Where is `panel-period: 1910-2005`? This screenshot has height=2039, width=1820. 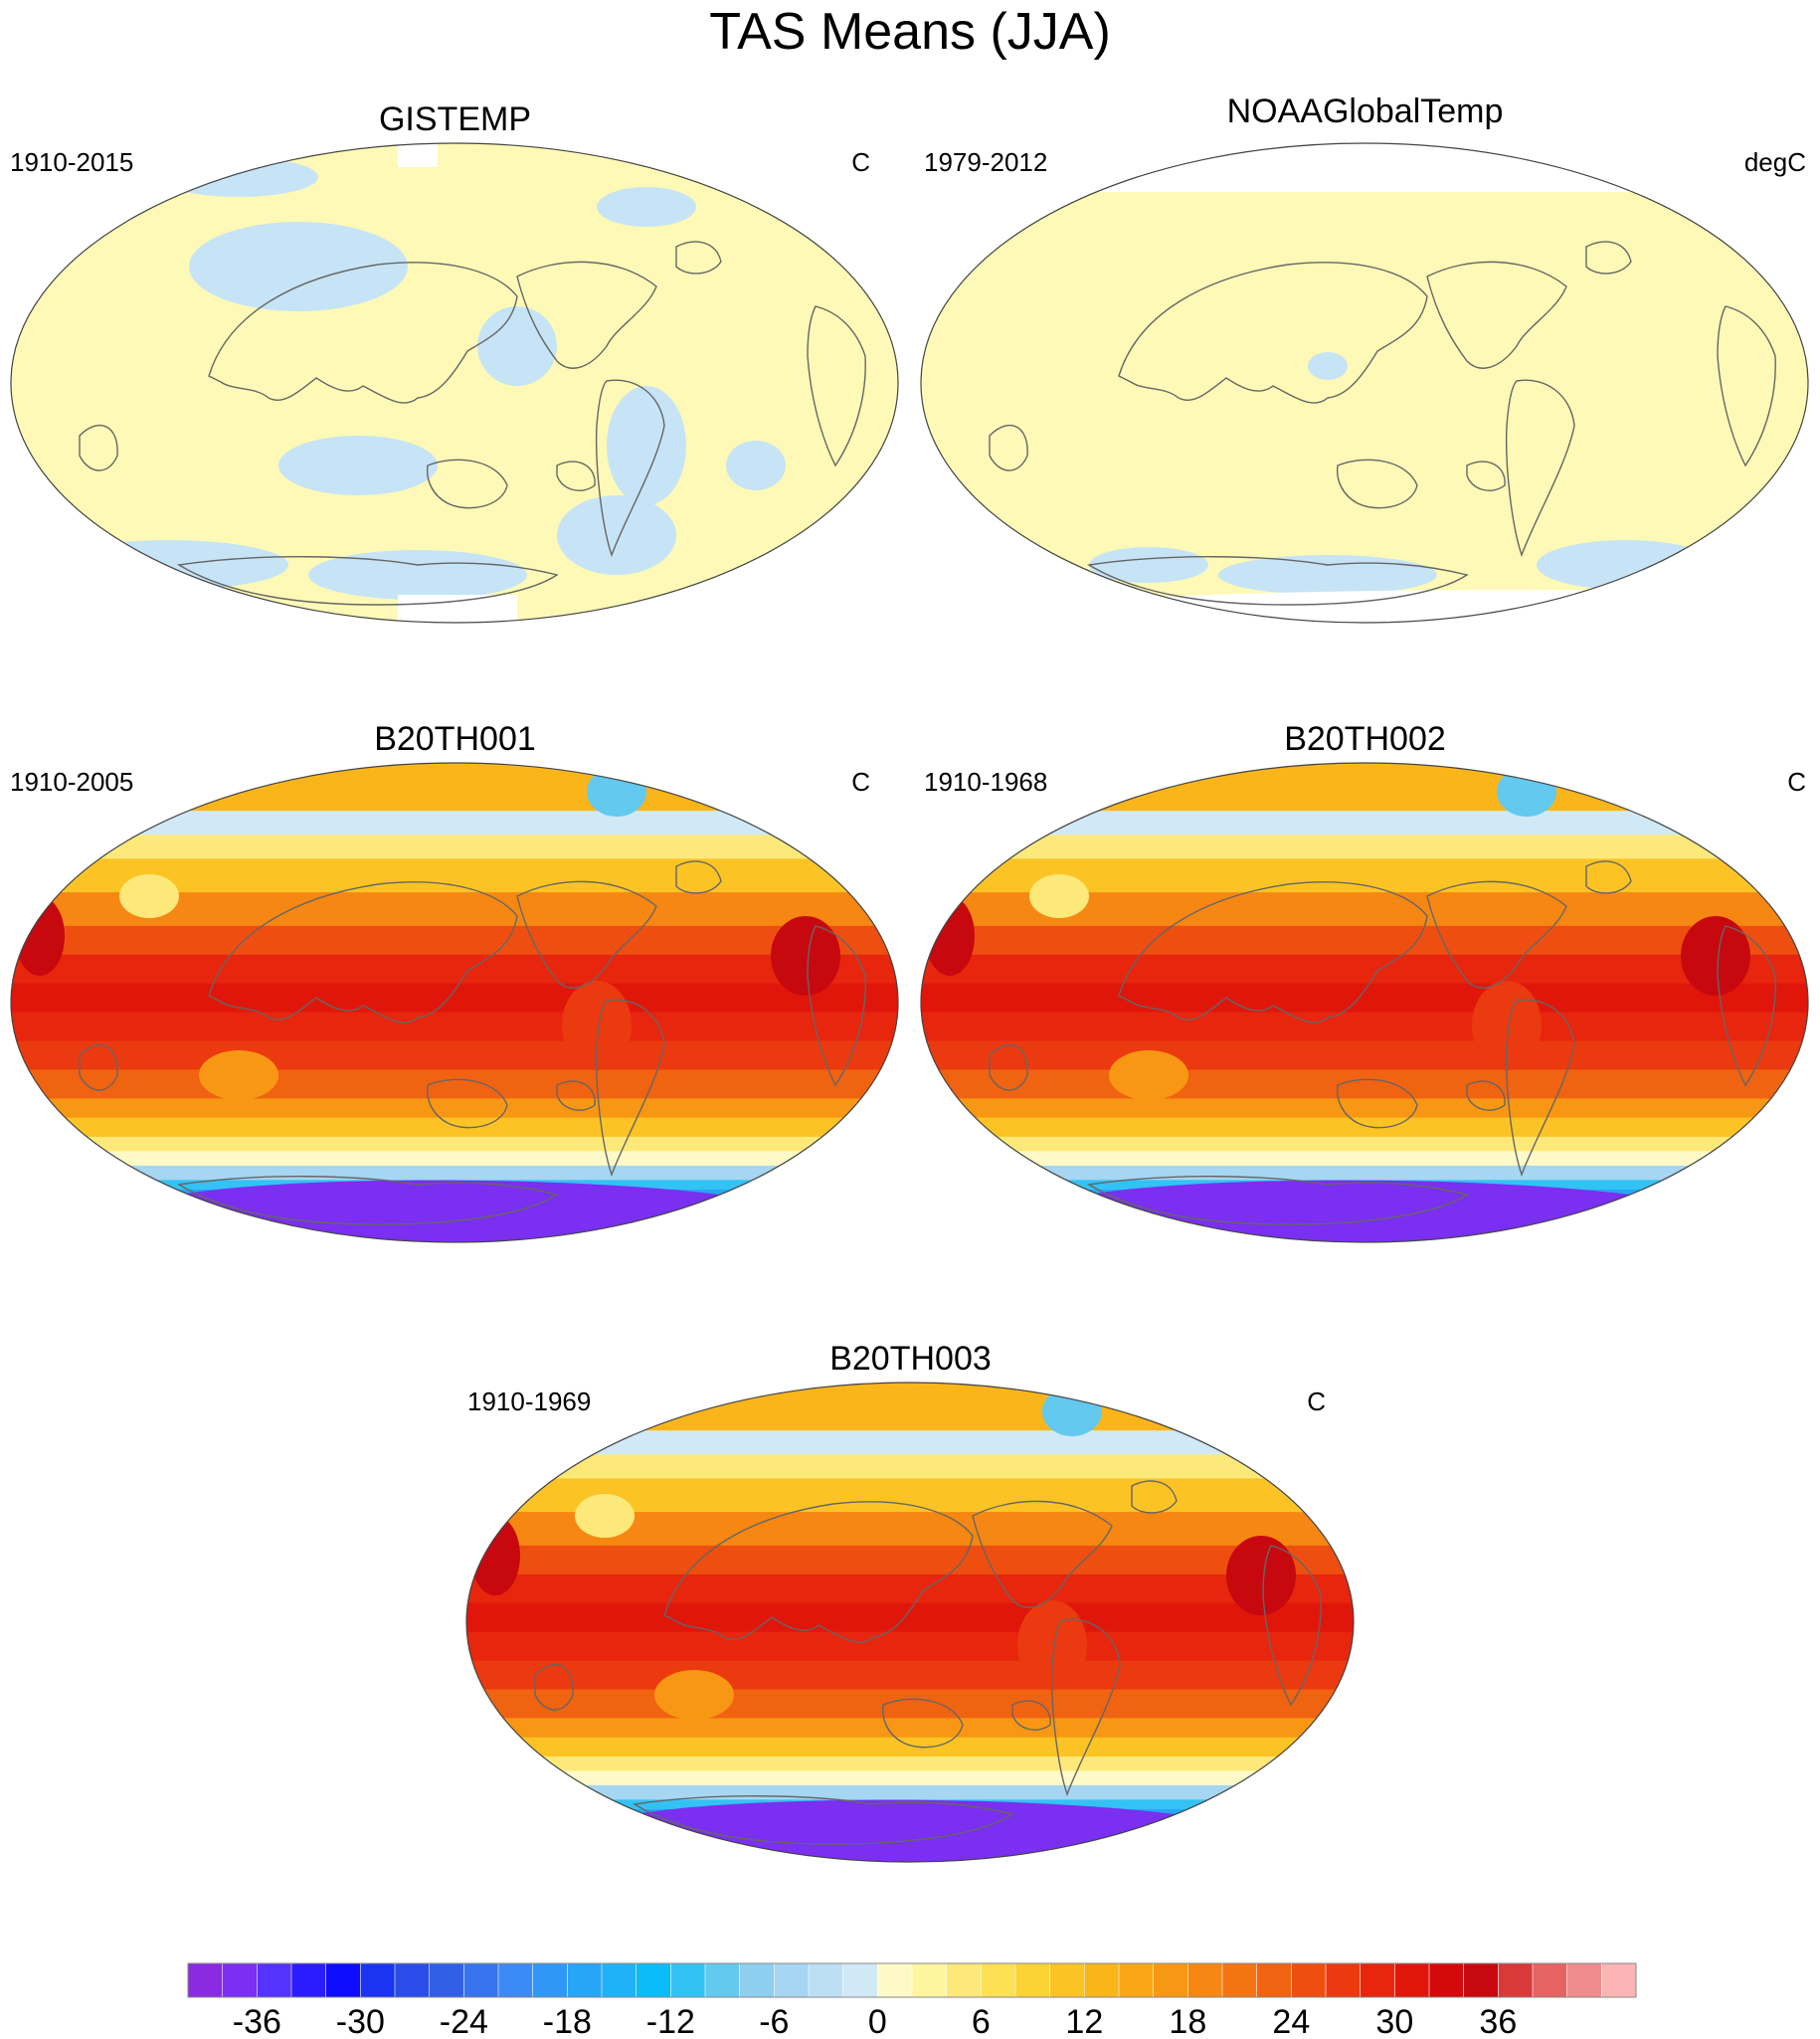 panel-period: 1910-2005 is located at coordinates (72, 782).